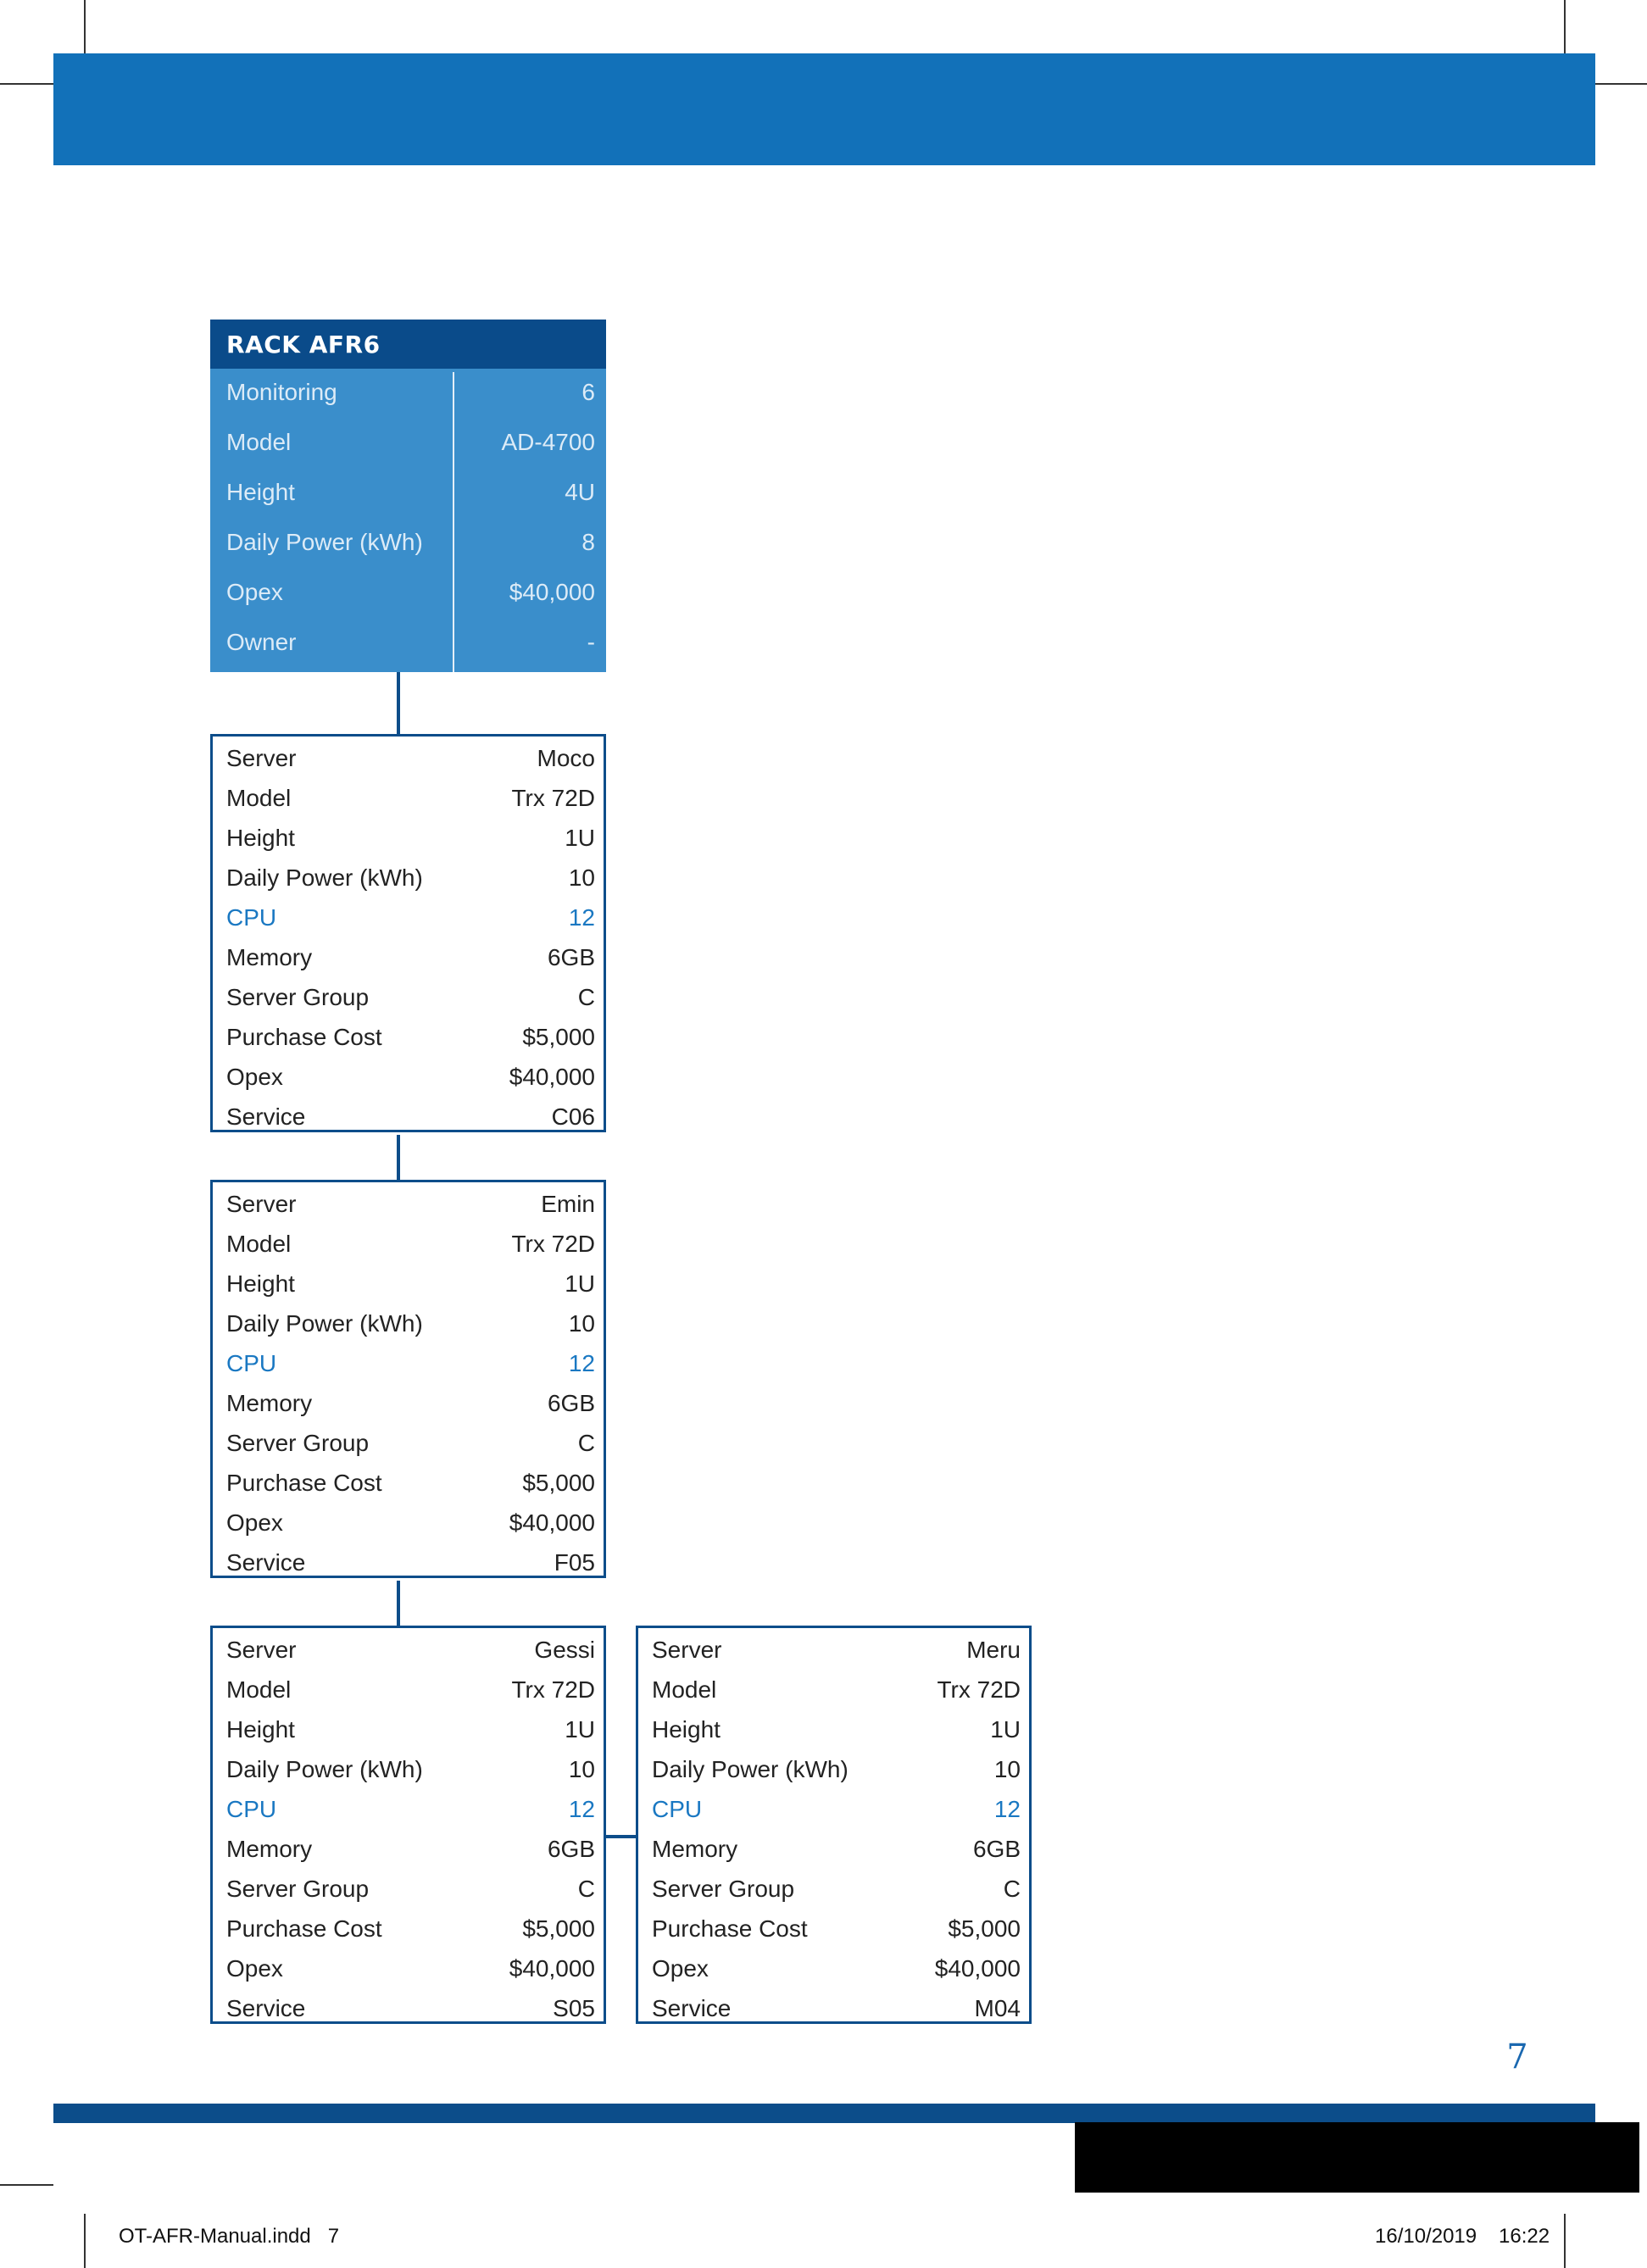 The image size is (1647, 2268). I want to click on server-row-label: Server Group, so click(298, 1889).